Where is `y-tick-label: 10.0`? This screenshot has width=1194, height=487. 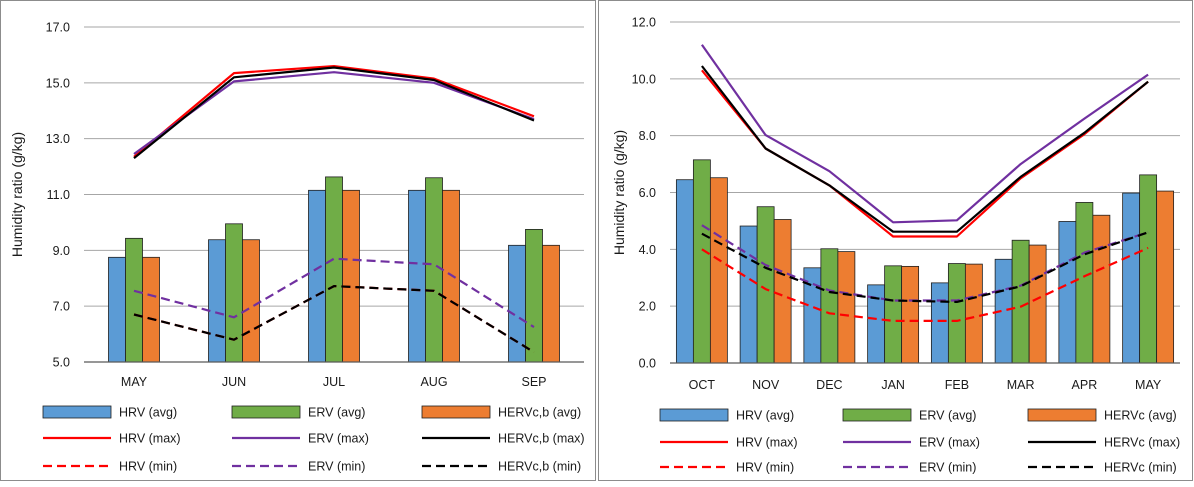
y-tick-label: 10.0 is located at coordinates (644, 79).